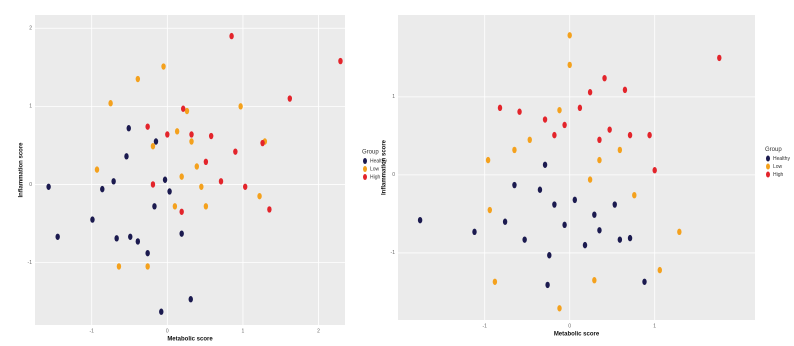  Describe the element at coordinates (22, 170) in the screenshot. I see `y-axis-label: Inflammation score` at that location.